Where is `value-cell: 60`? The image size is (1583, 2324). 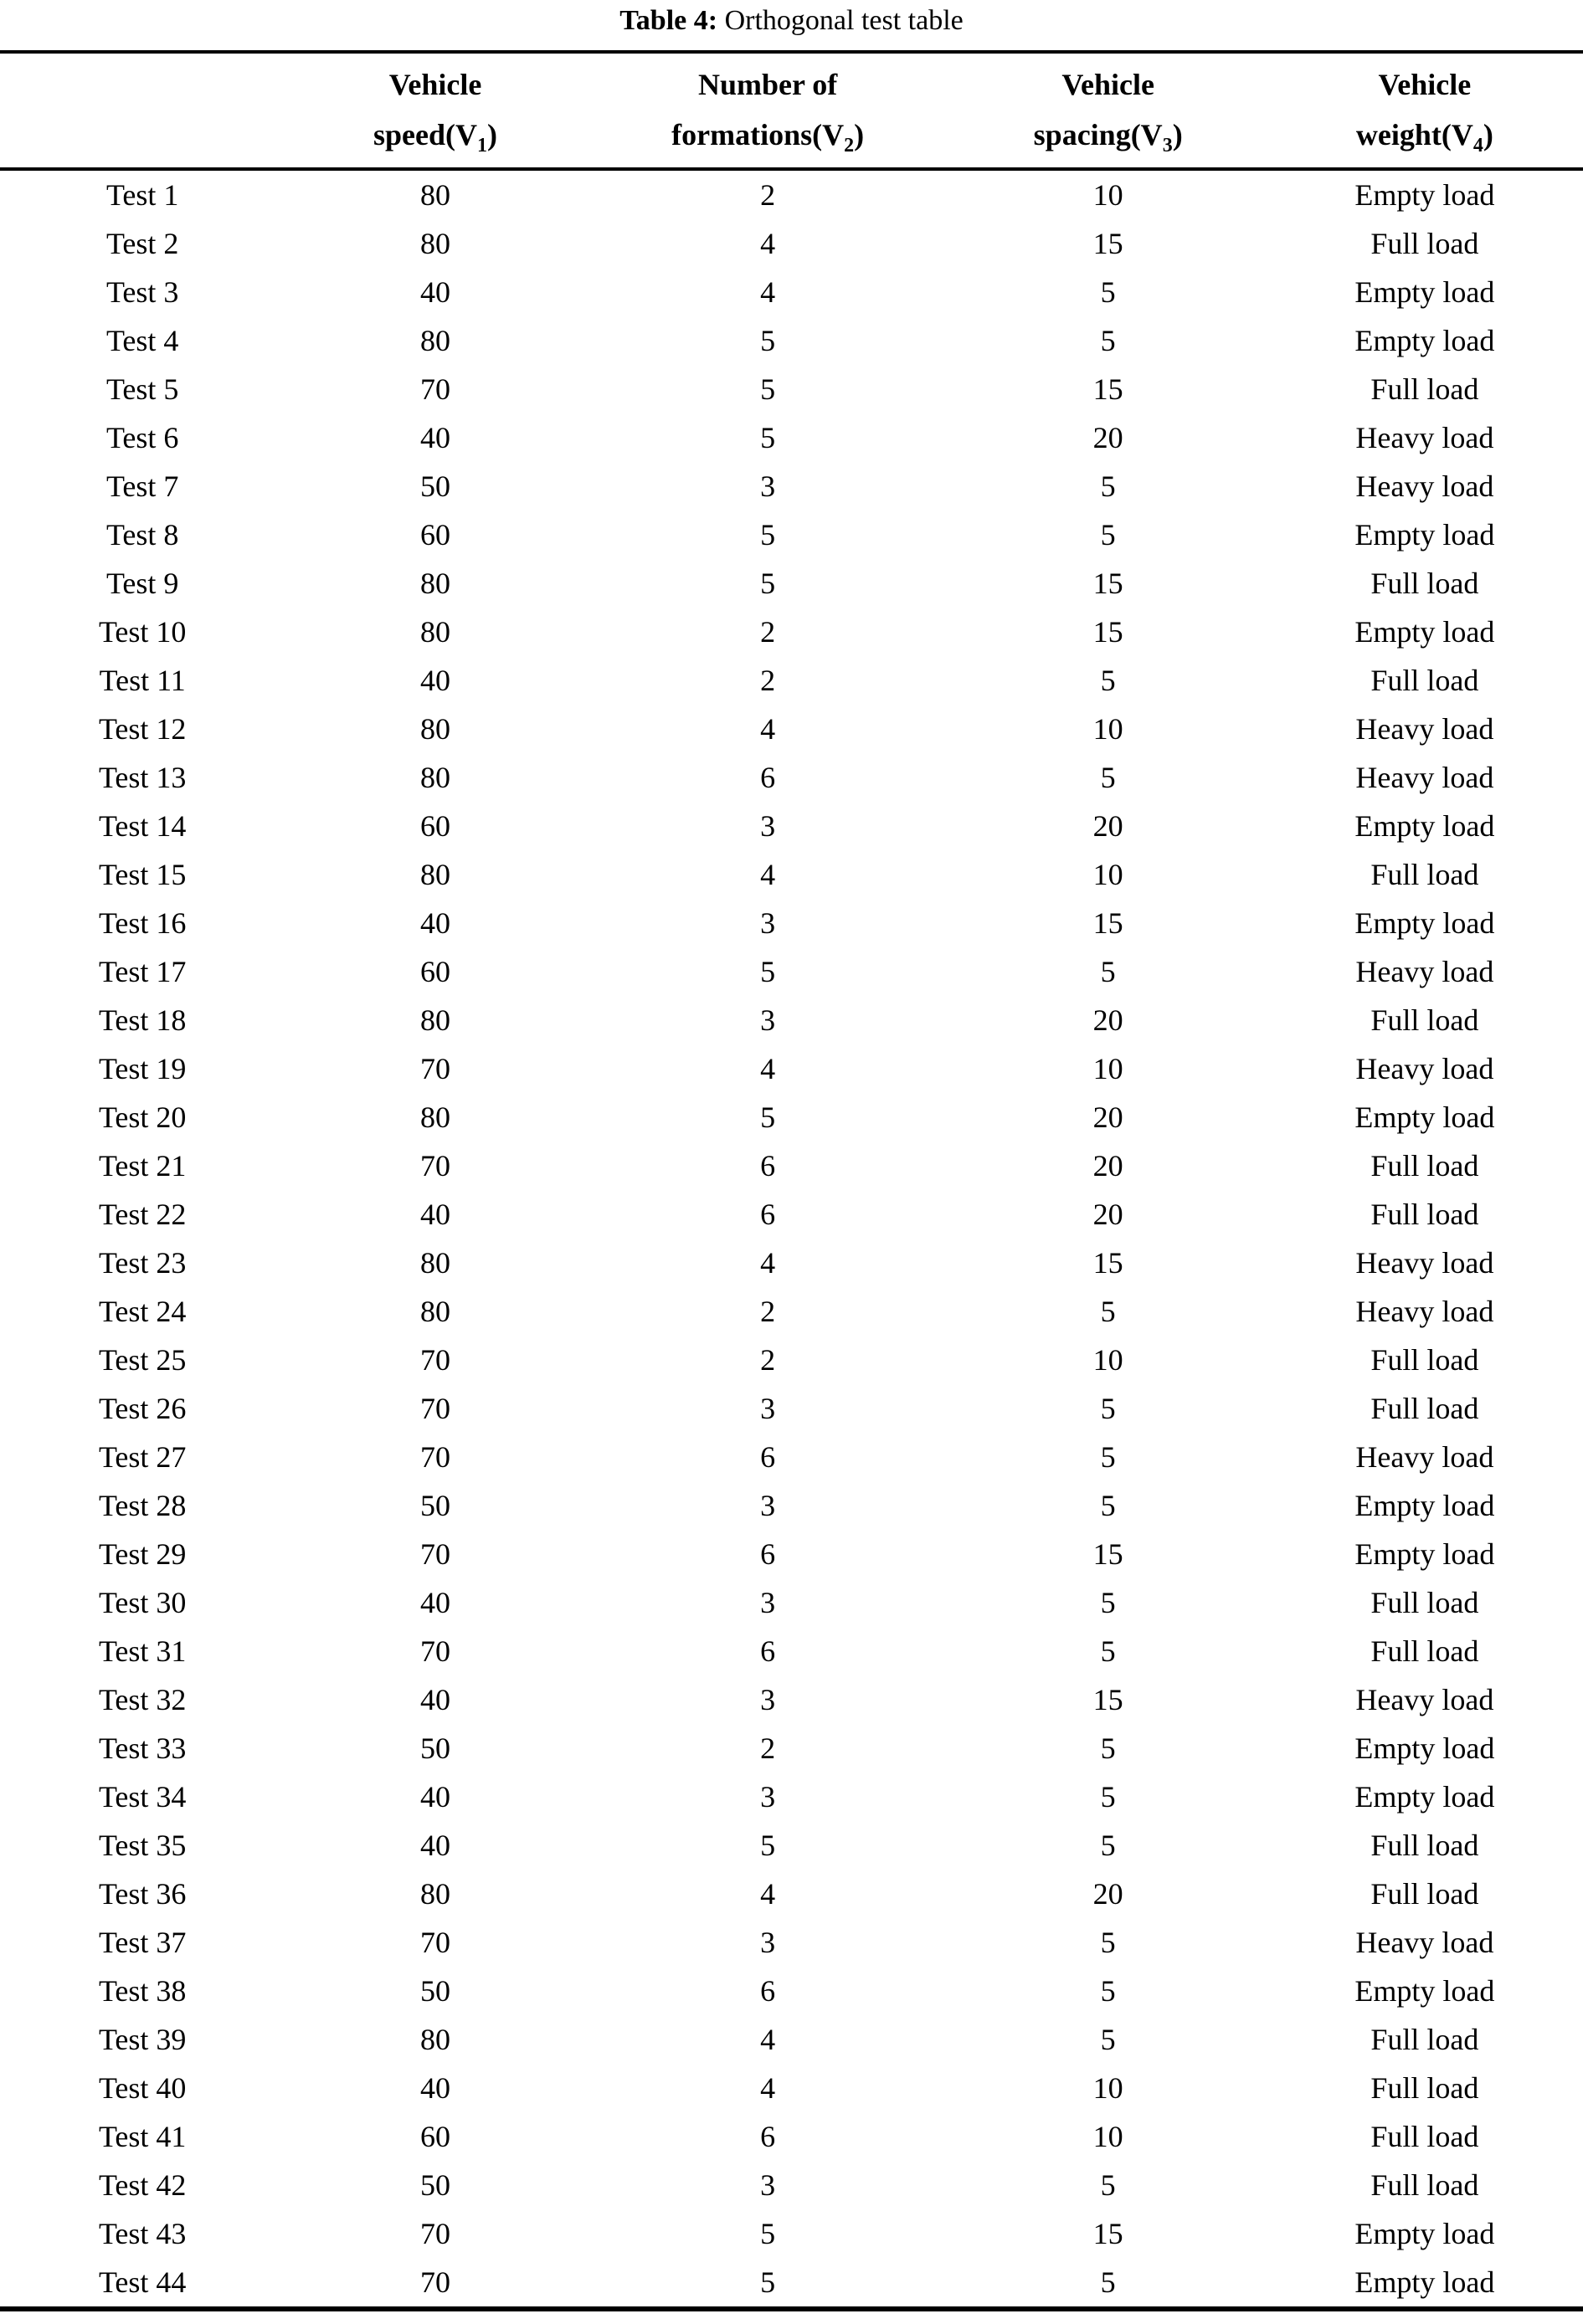
value-cell: 60 is located at coordinates (436, 971).